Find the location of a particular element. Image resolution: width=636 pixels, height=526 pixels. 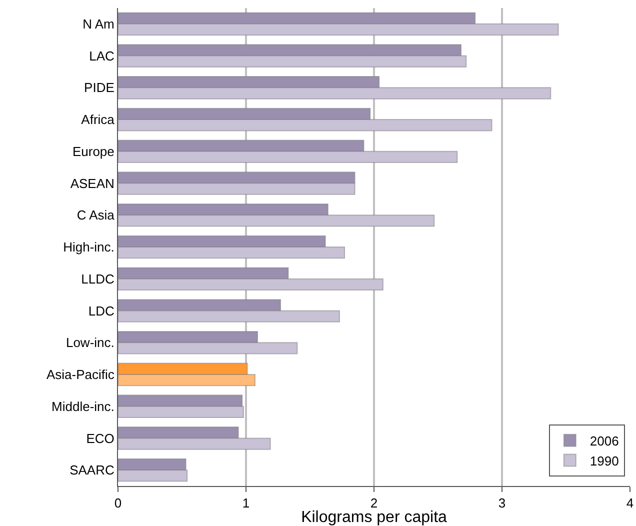

y-tick-label: LAC is located at coordinates (101, 56).